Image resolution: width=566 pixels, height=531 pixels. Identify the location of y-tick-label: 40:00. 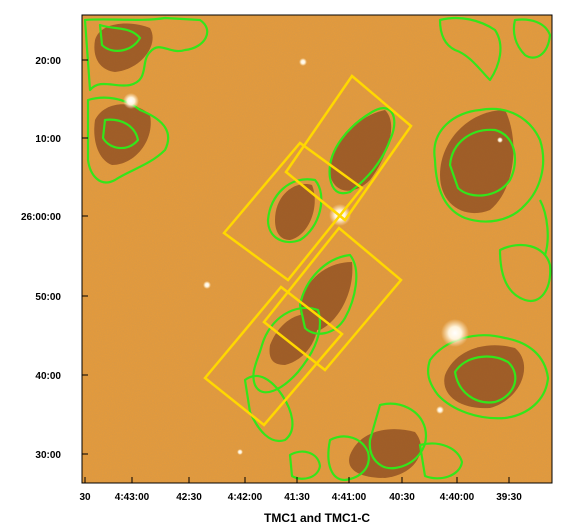
(48, 376).